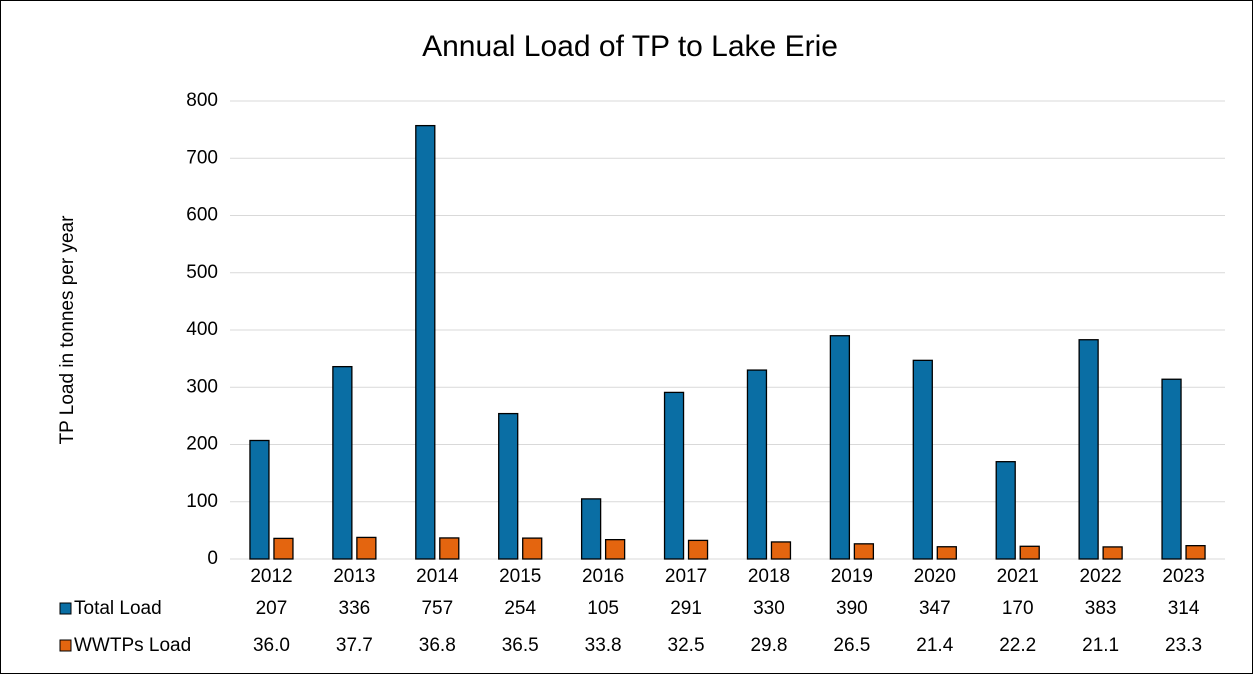  I want to click on x-tick-label: 2022, so click(1100, 576).